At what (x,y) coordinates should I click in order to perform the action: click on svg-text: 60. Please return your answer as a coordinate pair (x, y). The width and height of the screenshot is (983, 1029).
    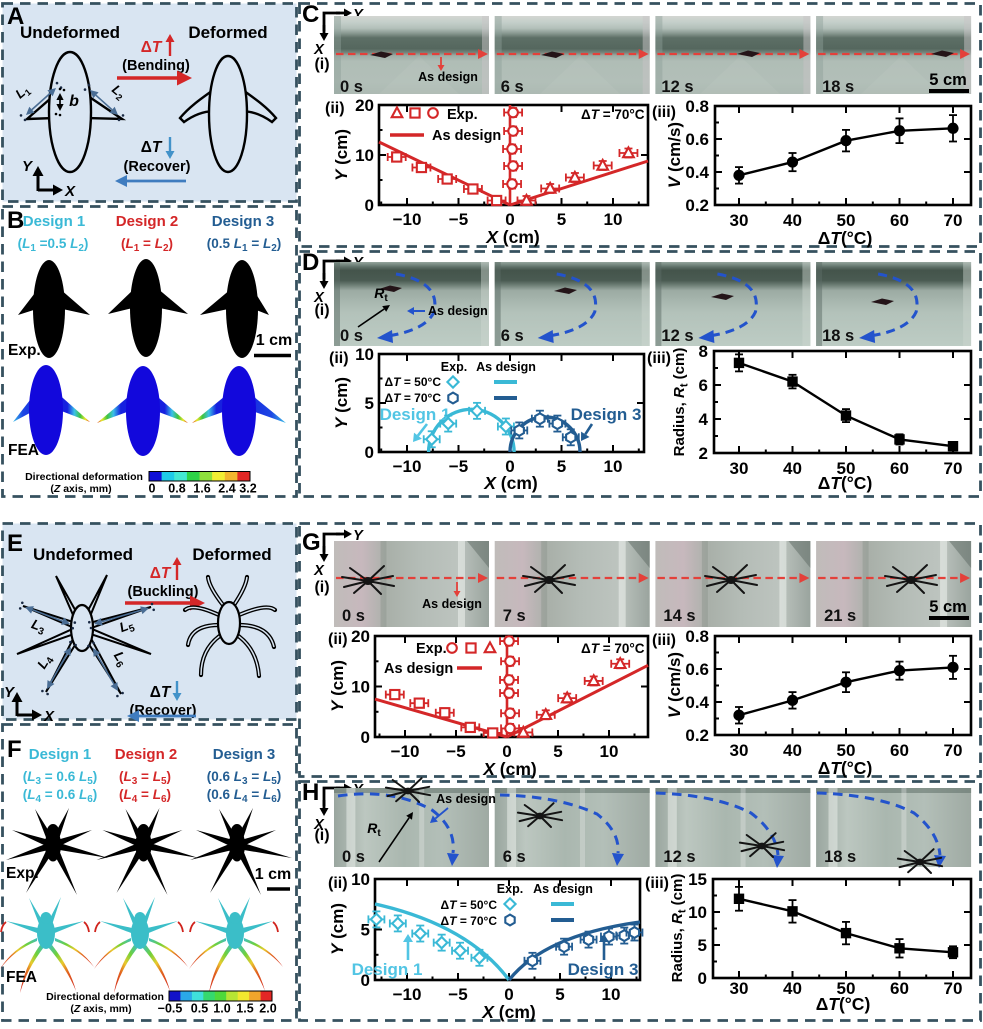
    Looking at the image, I should click on (899, 468).